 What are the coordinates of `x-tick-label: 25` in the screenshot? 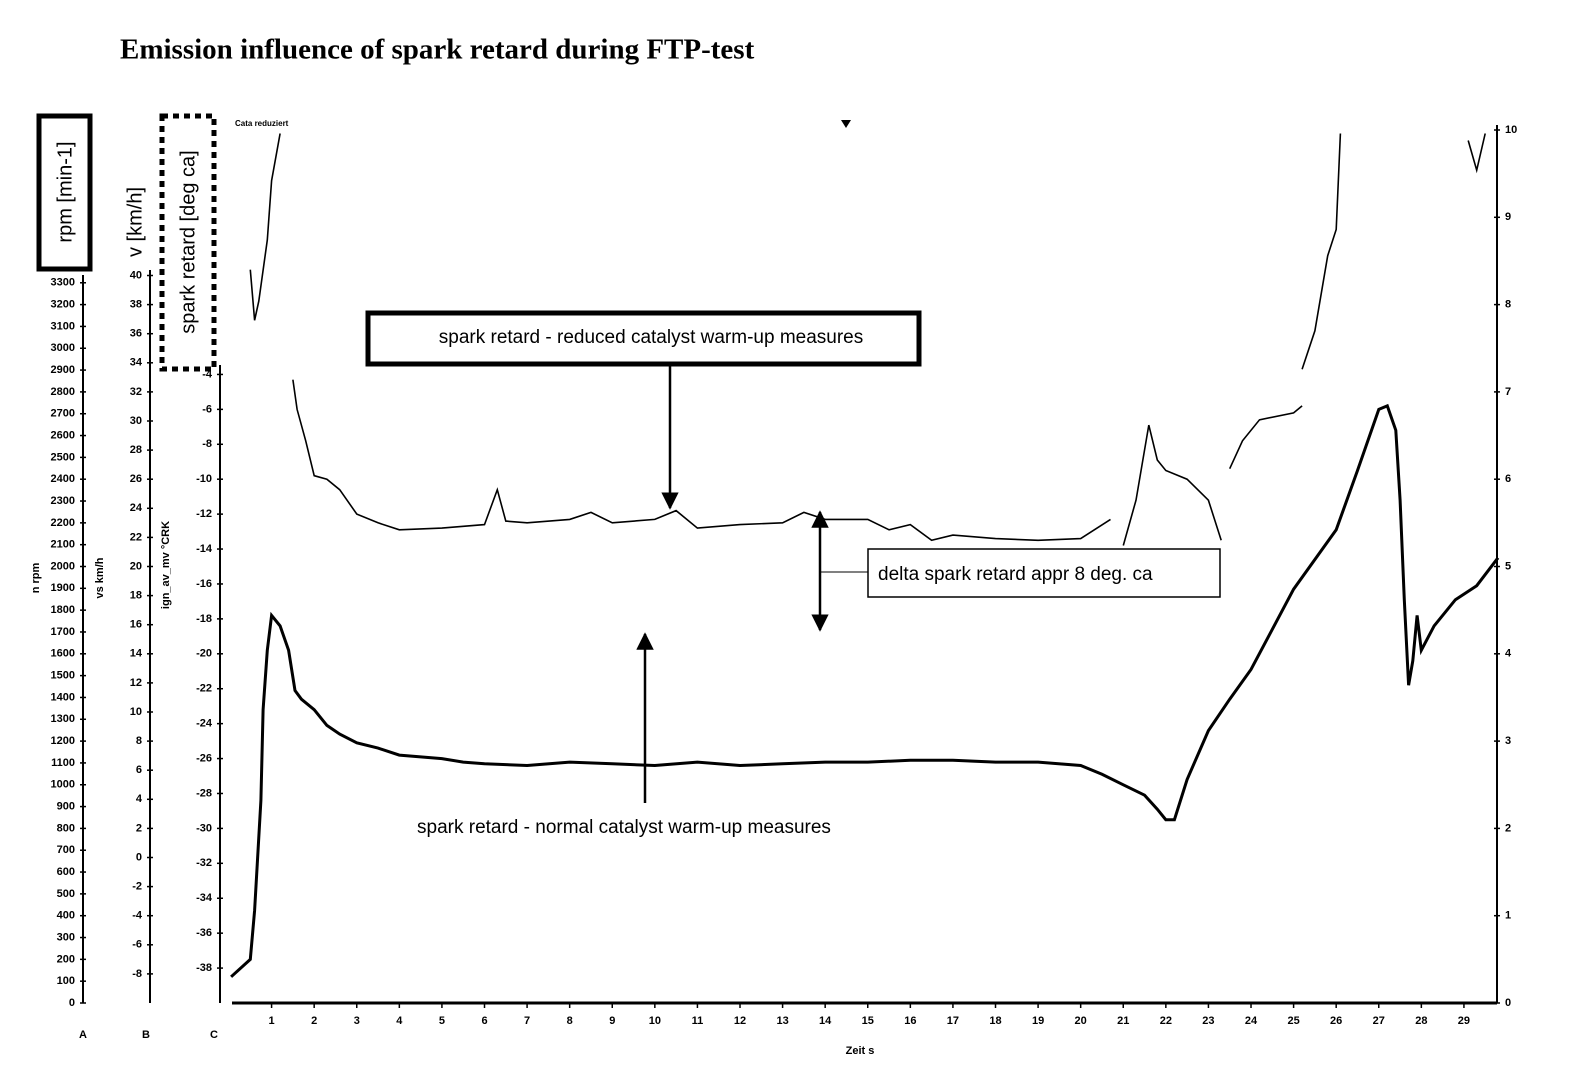 It's located at (1293, 1021).